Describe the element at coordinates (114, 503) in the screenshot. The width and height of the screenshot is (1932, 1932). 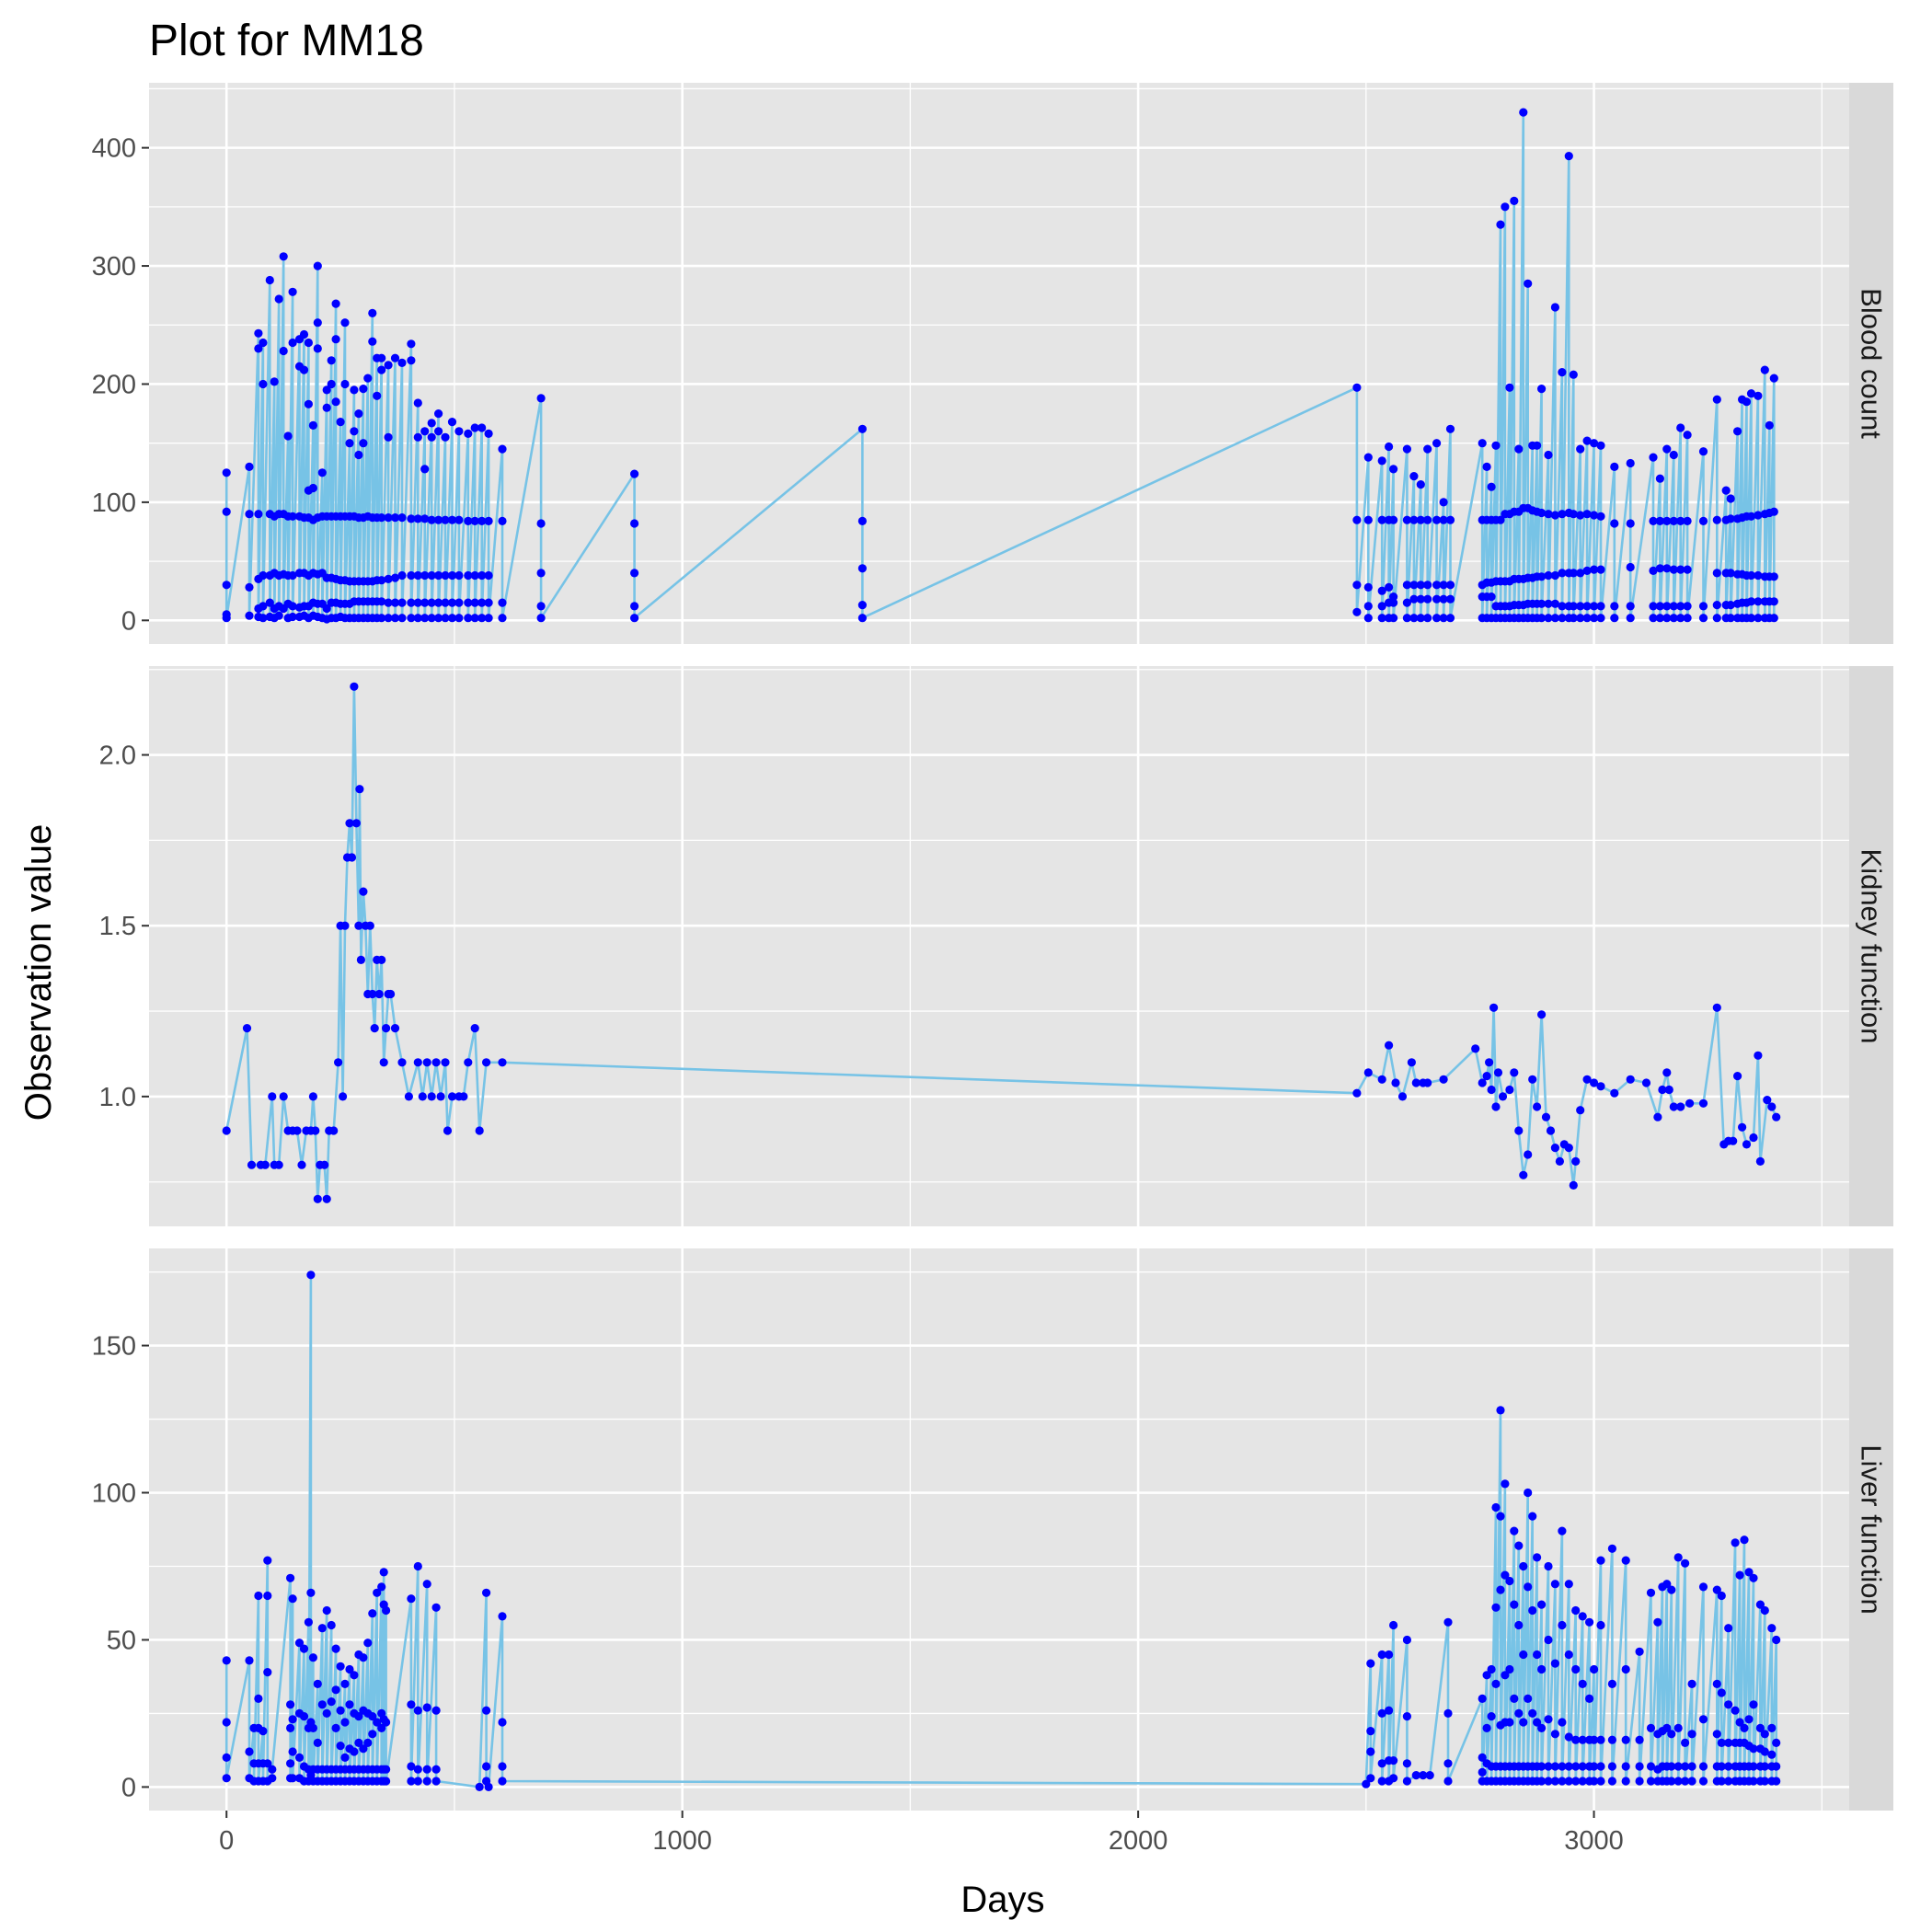
I see `y-tick-label: 100` at that location.